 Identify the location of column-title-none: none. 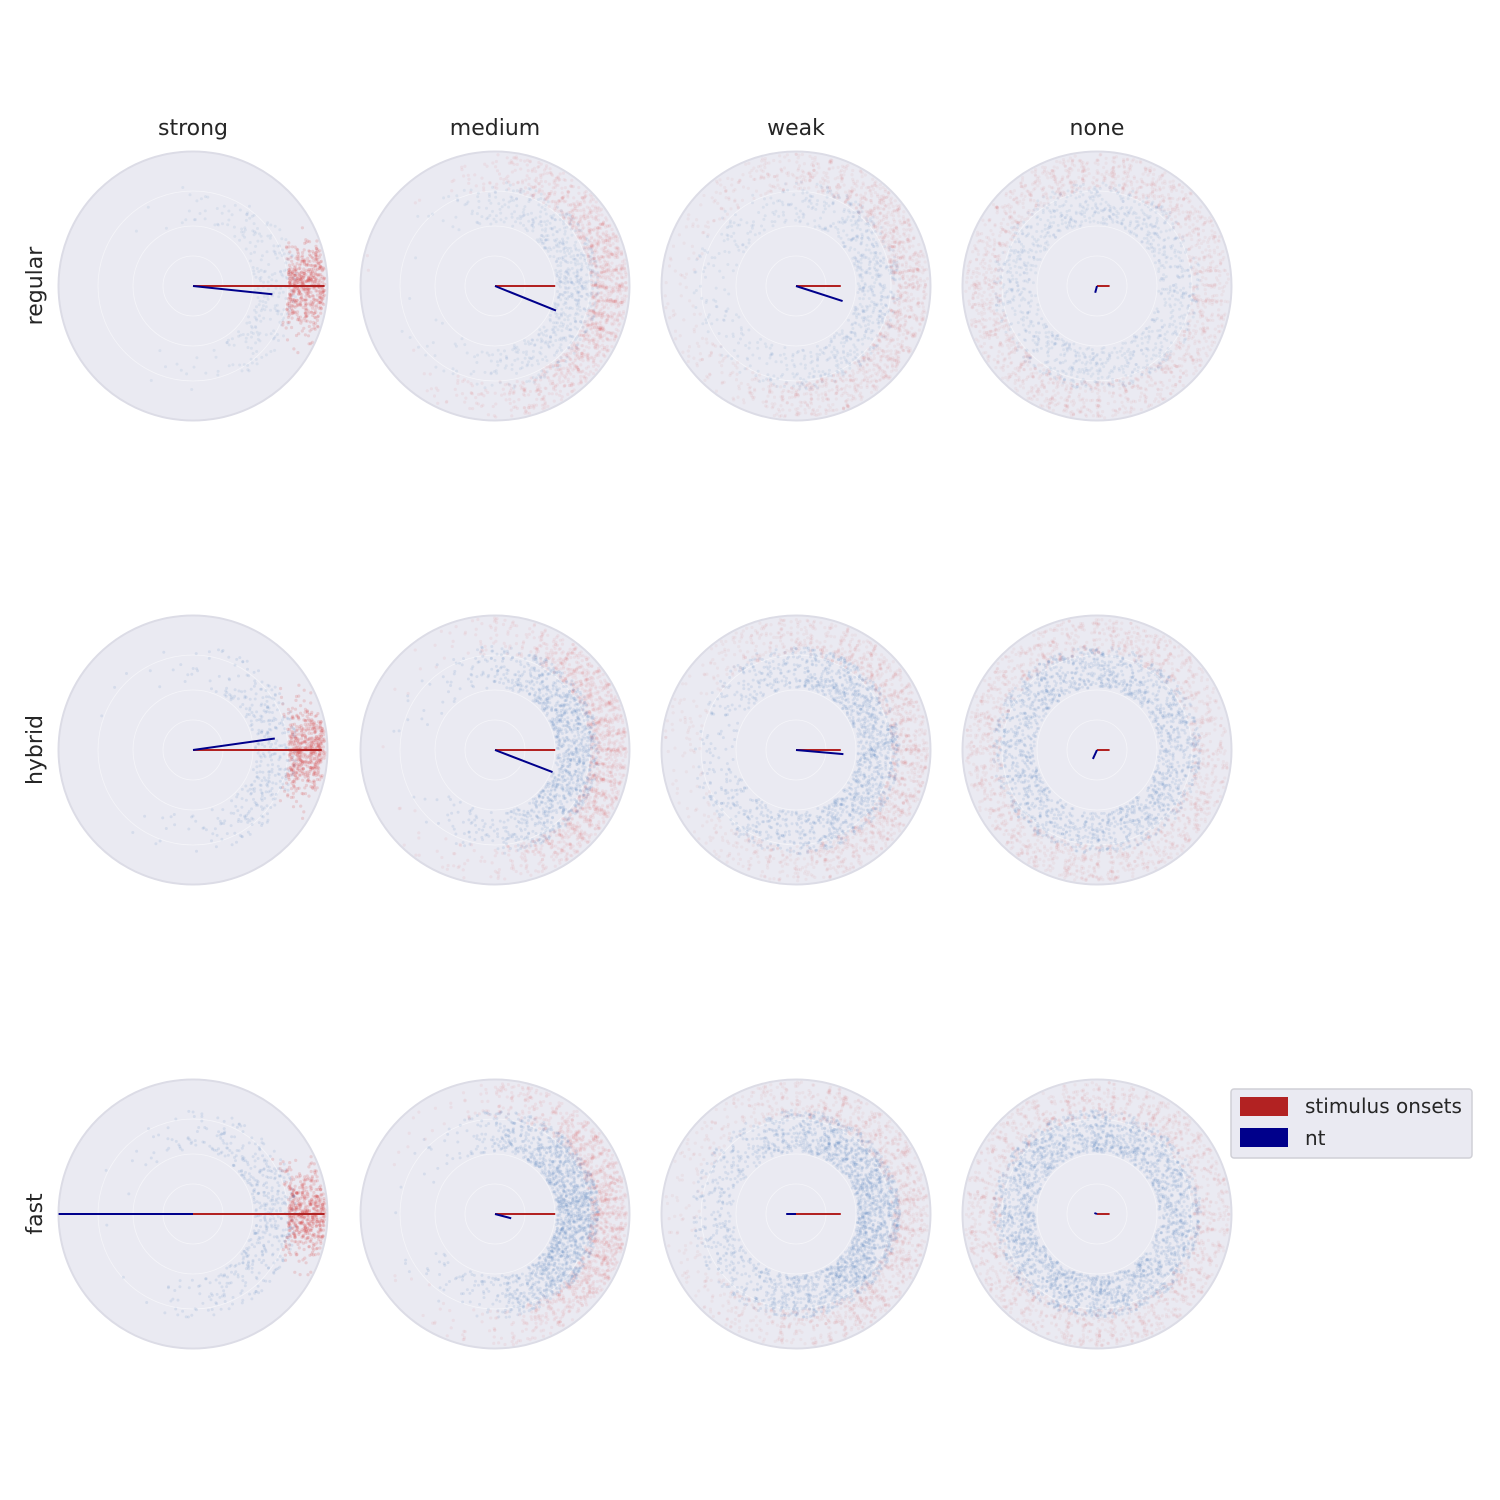
(1097, 128).